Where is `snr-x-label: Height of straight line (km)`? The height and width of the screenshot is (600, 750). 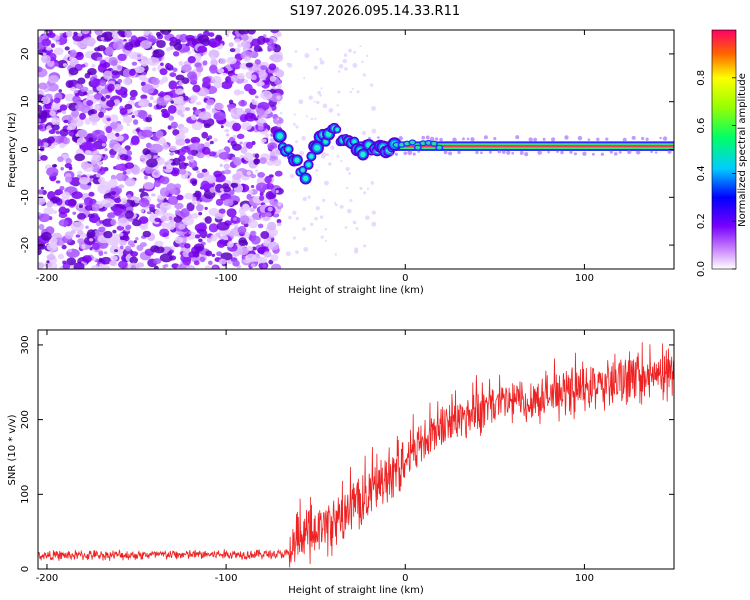 snr-x-label: Height of straight line (km) is located at coordinates (356, 590).